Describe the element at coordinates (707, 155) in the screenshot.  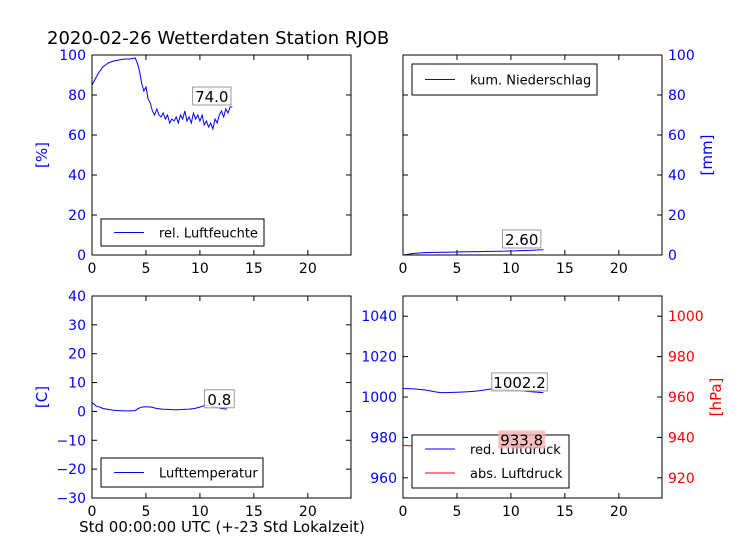
I see `y-axis-label: [mm]` at that location.